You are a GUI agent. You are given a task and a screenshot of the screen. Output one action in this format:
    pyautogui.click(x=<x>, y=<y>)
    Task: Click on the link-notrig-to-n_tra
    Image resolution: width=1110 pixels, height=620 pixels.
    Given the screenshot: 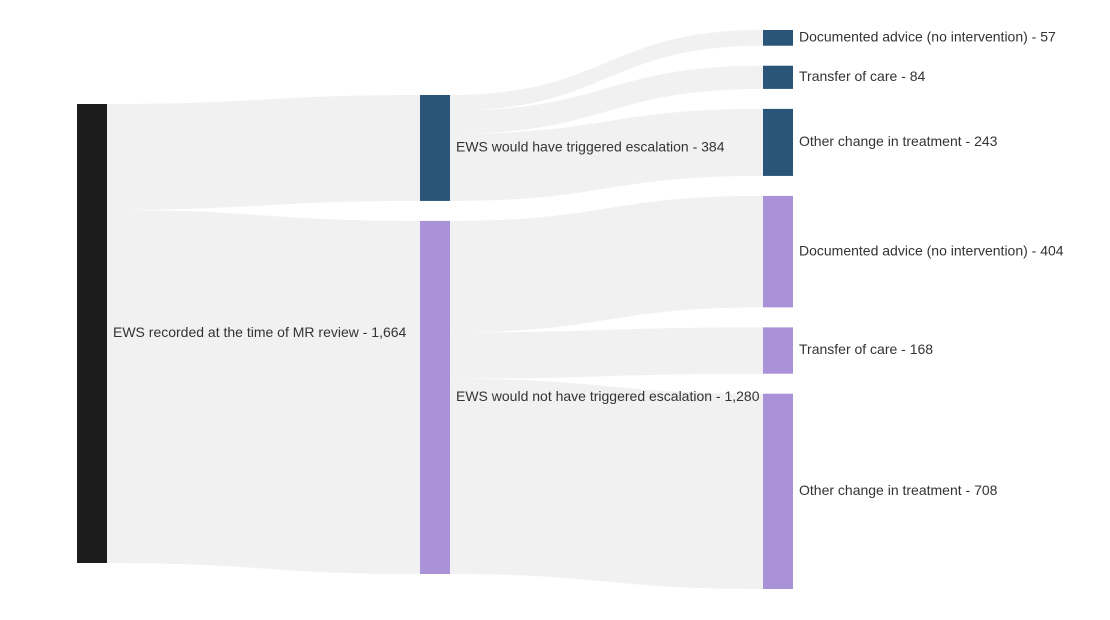 What is the action you would take?
    pyautogui.click(x=606, y=353)
    